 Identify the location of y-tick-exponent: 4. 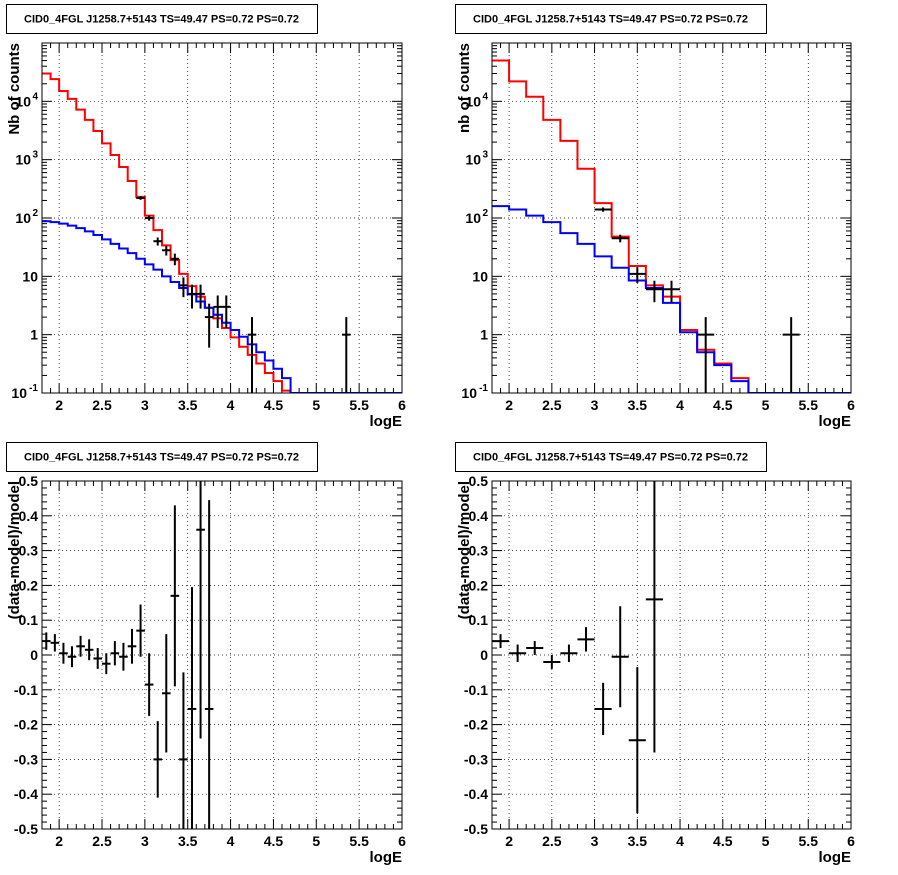
(35, 96).